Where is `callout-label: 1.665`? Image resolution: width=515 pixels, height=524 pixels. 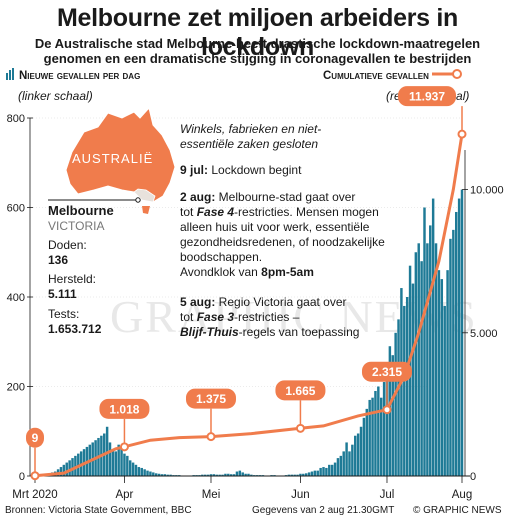 callout-label: 1.665 is located at coordinates (300, 391).